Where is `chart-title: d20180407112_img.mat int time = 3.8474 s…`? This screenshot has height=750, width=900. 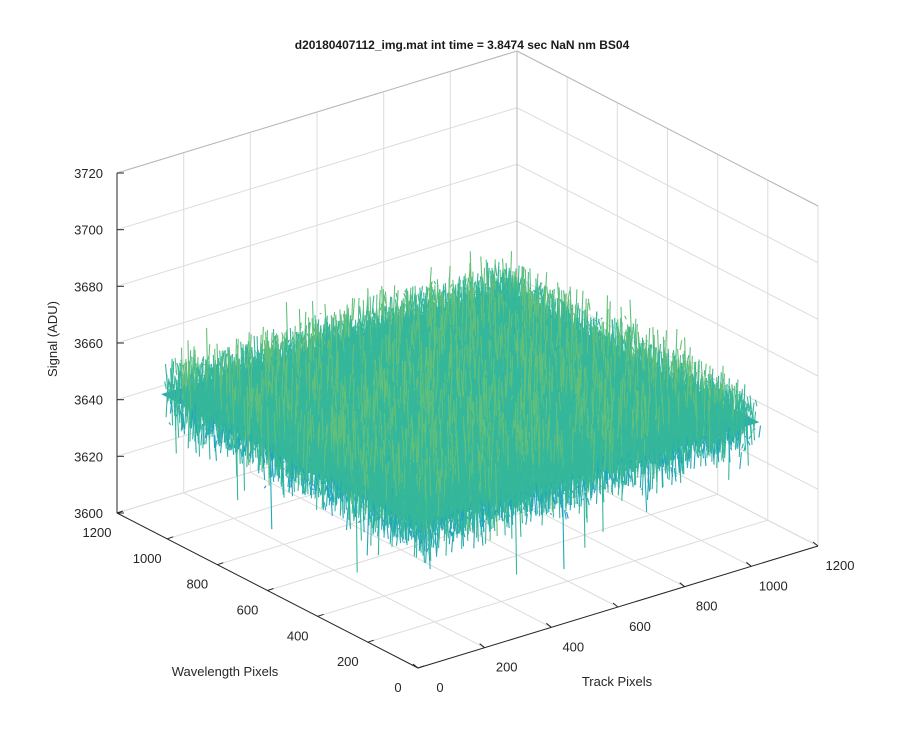 chart-title: d20180407112_img.mat int time = 3.8474 s… is located at coordinates (462, 45).